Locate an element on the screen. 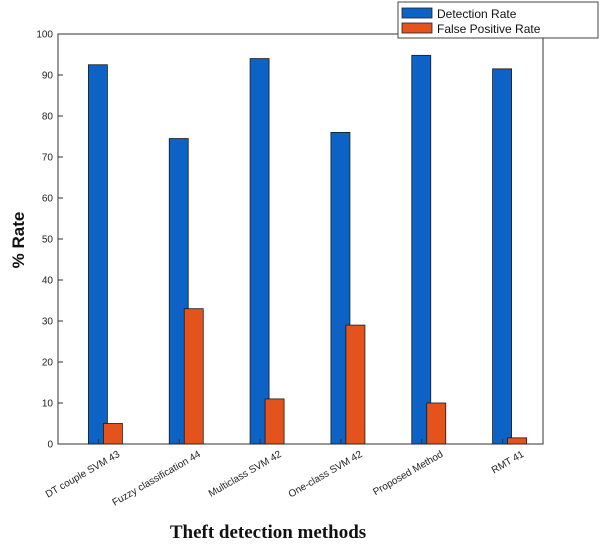 This screenshot has width=600, height=545. y-tick-label: 30 is located at coordinates (48, 322).